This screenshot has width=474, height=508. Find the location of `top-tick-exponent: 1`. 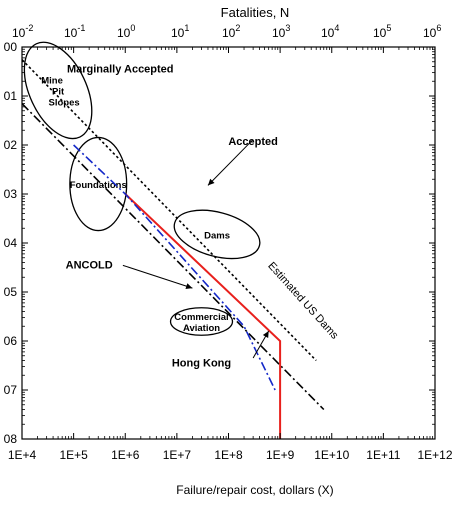

top-tick-exponent: 1 is located at coordinates (186, 28).